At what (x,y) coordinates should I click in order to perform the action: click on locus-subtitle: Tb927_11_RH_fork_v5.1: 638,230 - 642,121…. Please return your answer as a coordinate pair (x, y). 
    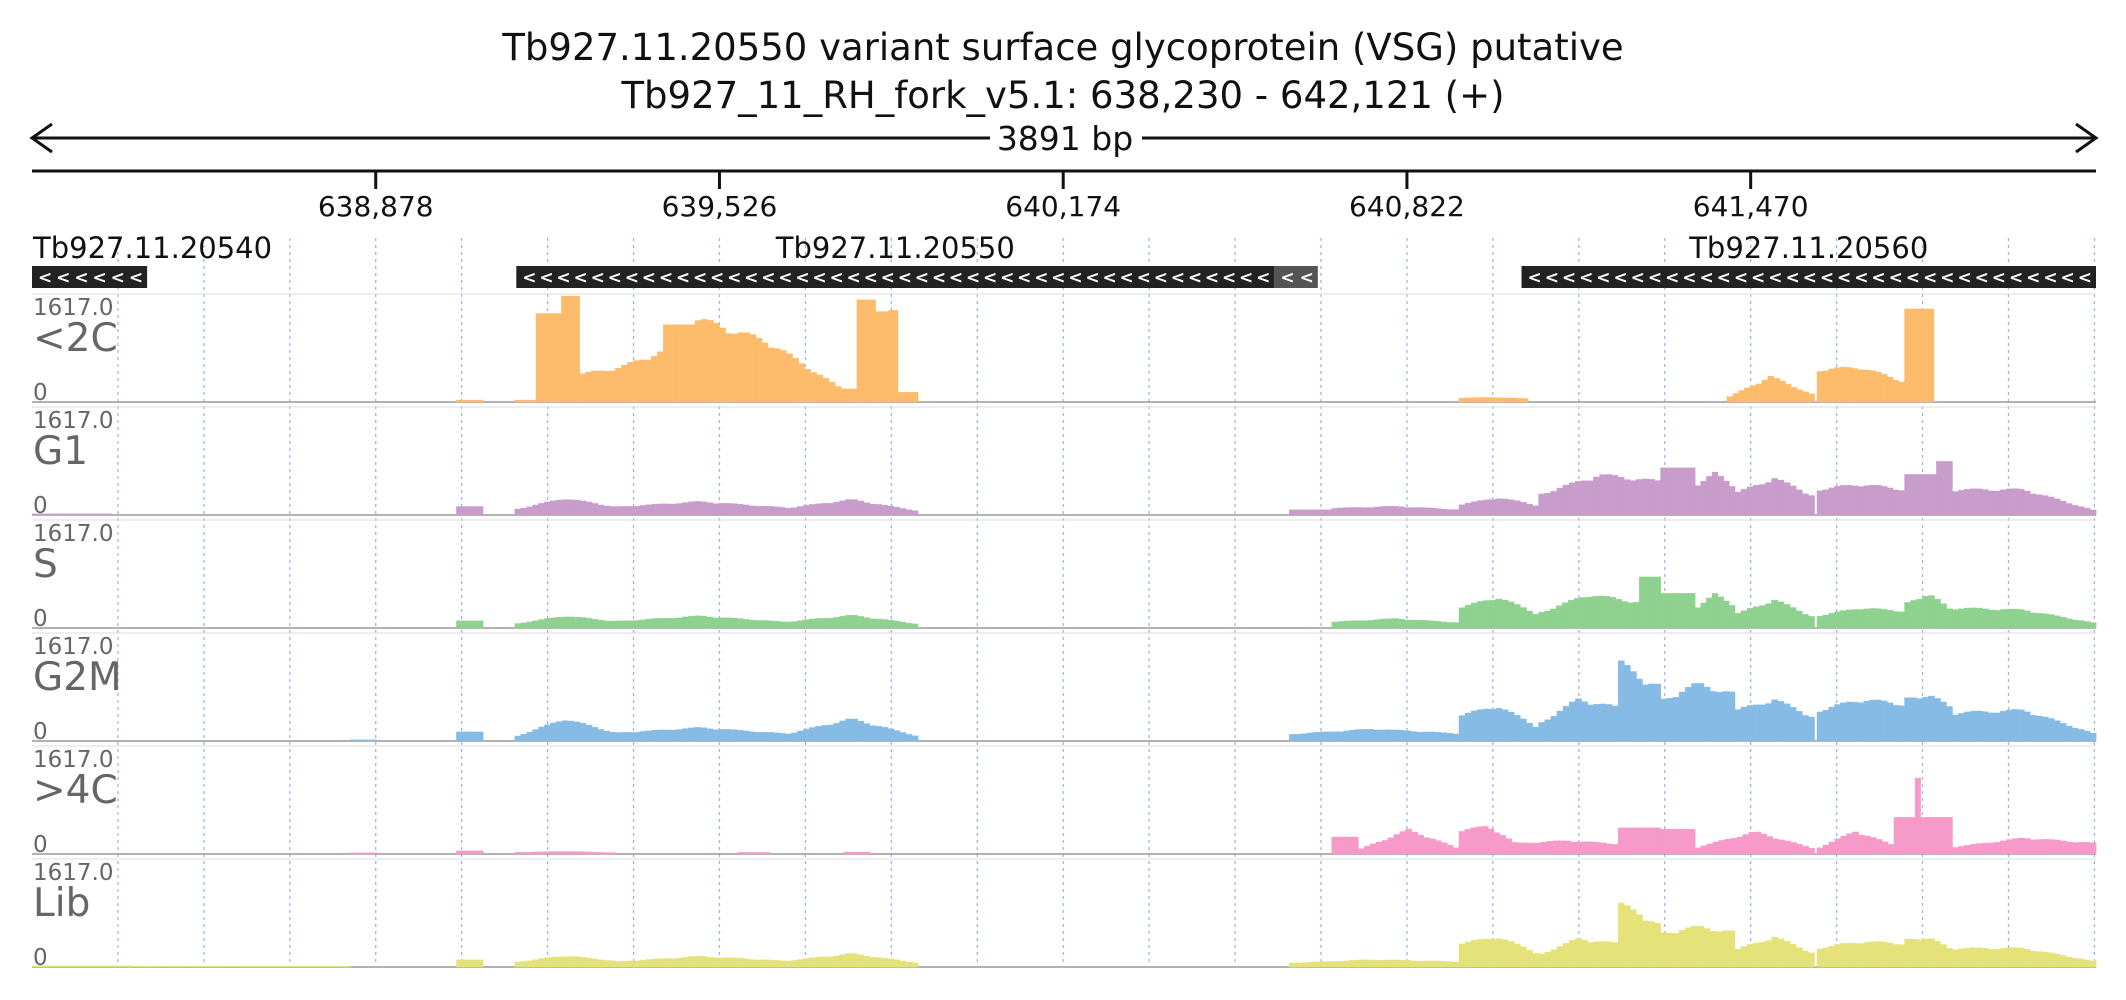
    Looking at the image, I should click on (1062, 95).